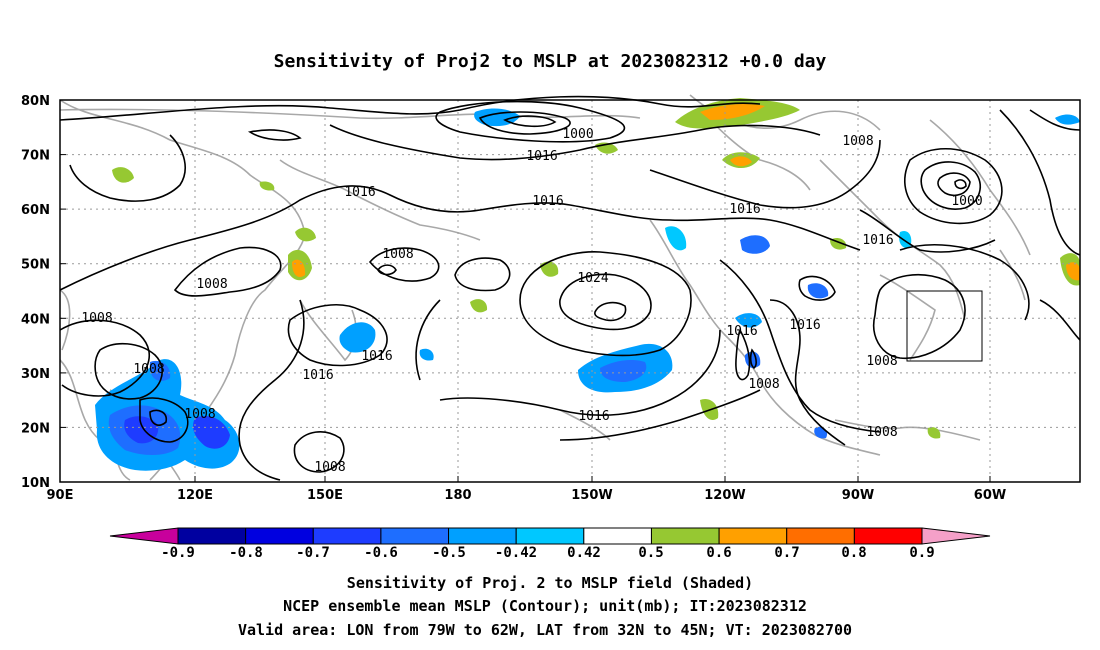  I want to click on colorbar-tick: 0.9, so click(921, 553).